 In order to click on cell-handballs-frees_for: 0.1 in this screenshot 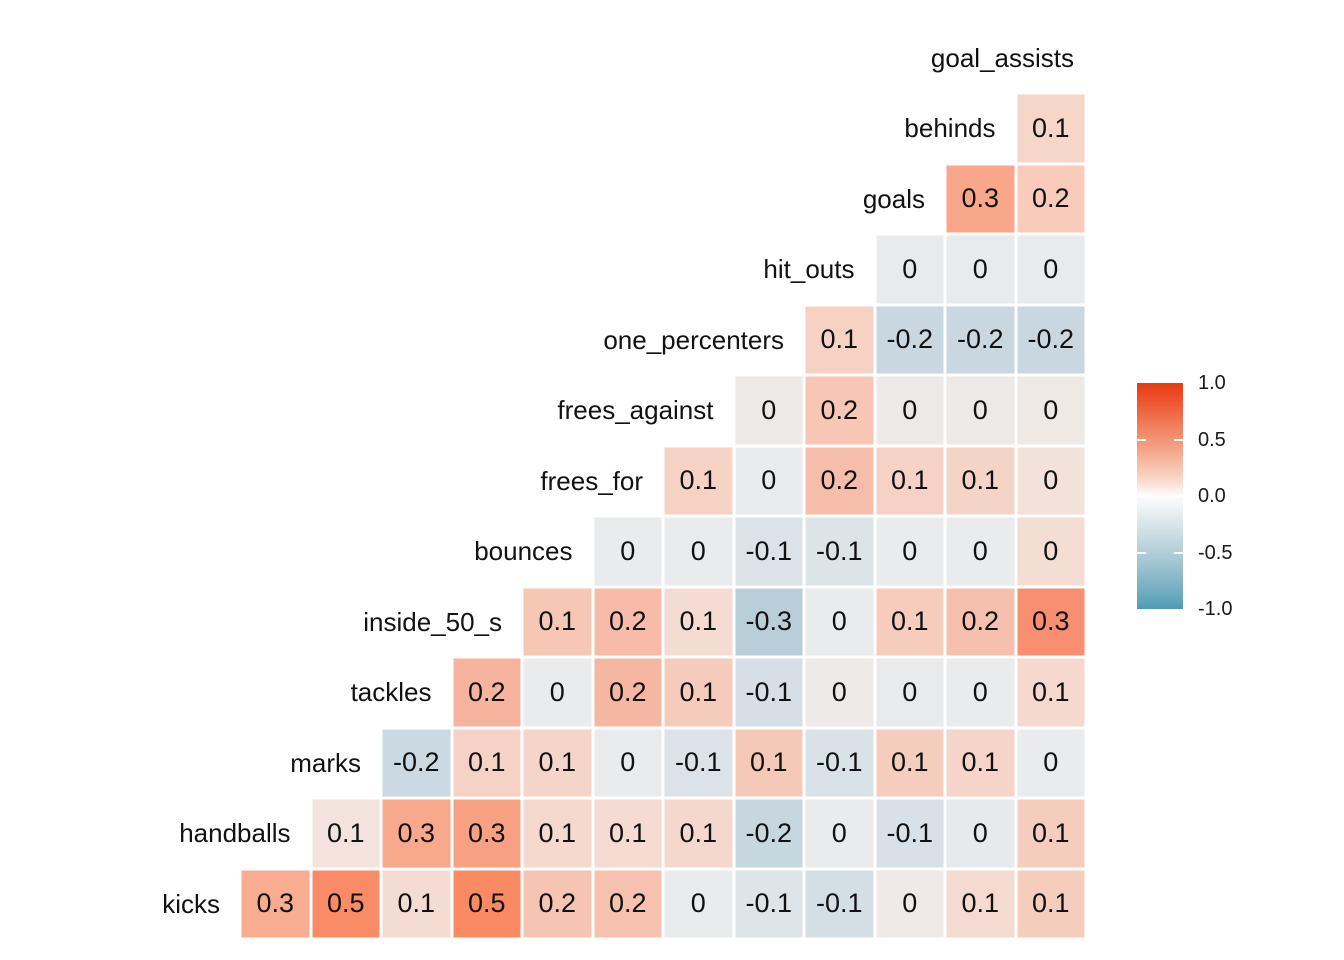, I will do `click(627, 833)`.